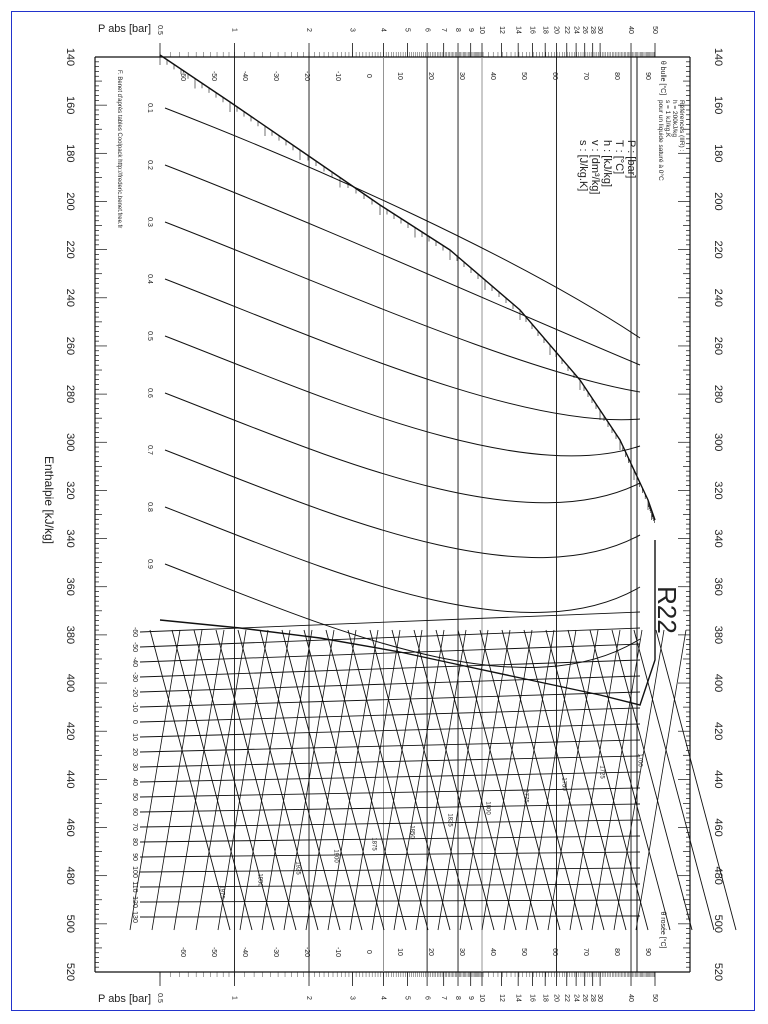 The height and width of the screenshot is (1024, 768). I want to click on pressure-tick-label-bottom: 10, so click(481, 998).